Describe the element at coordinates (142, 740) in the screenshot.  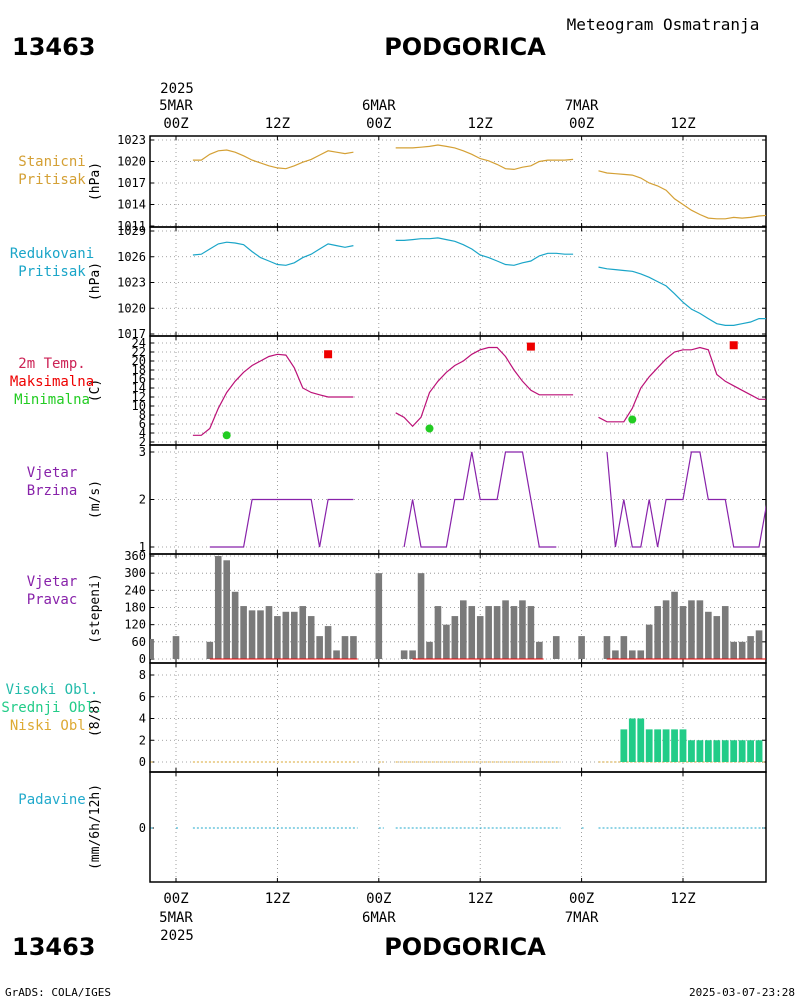
I see `y-tick-label: 2` at that location.